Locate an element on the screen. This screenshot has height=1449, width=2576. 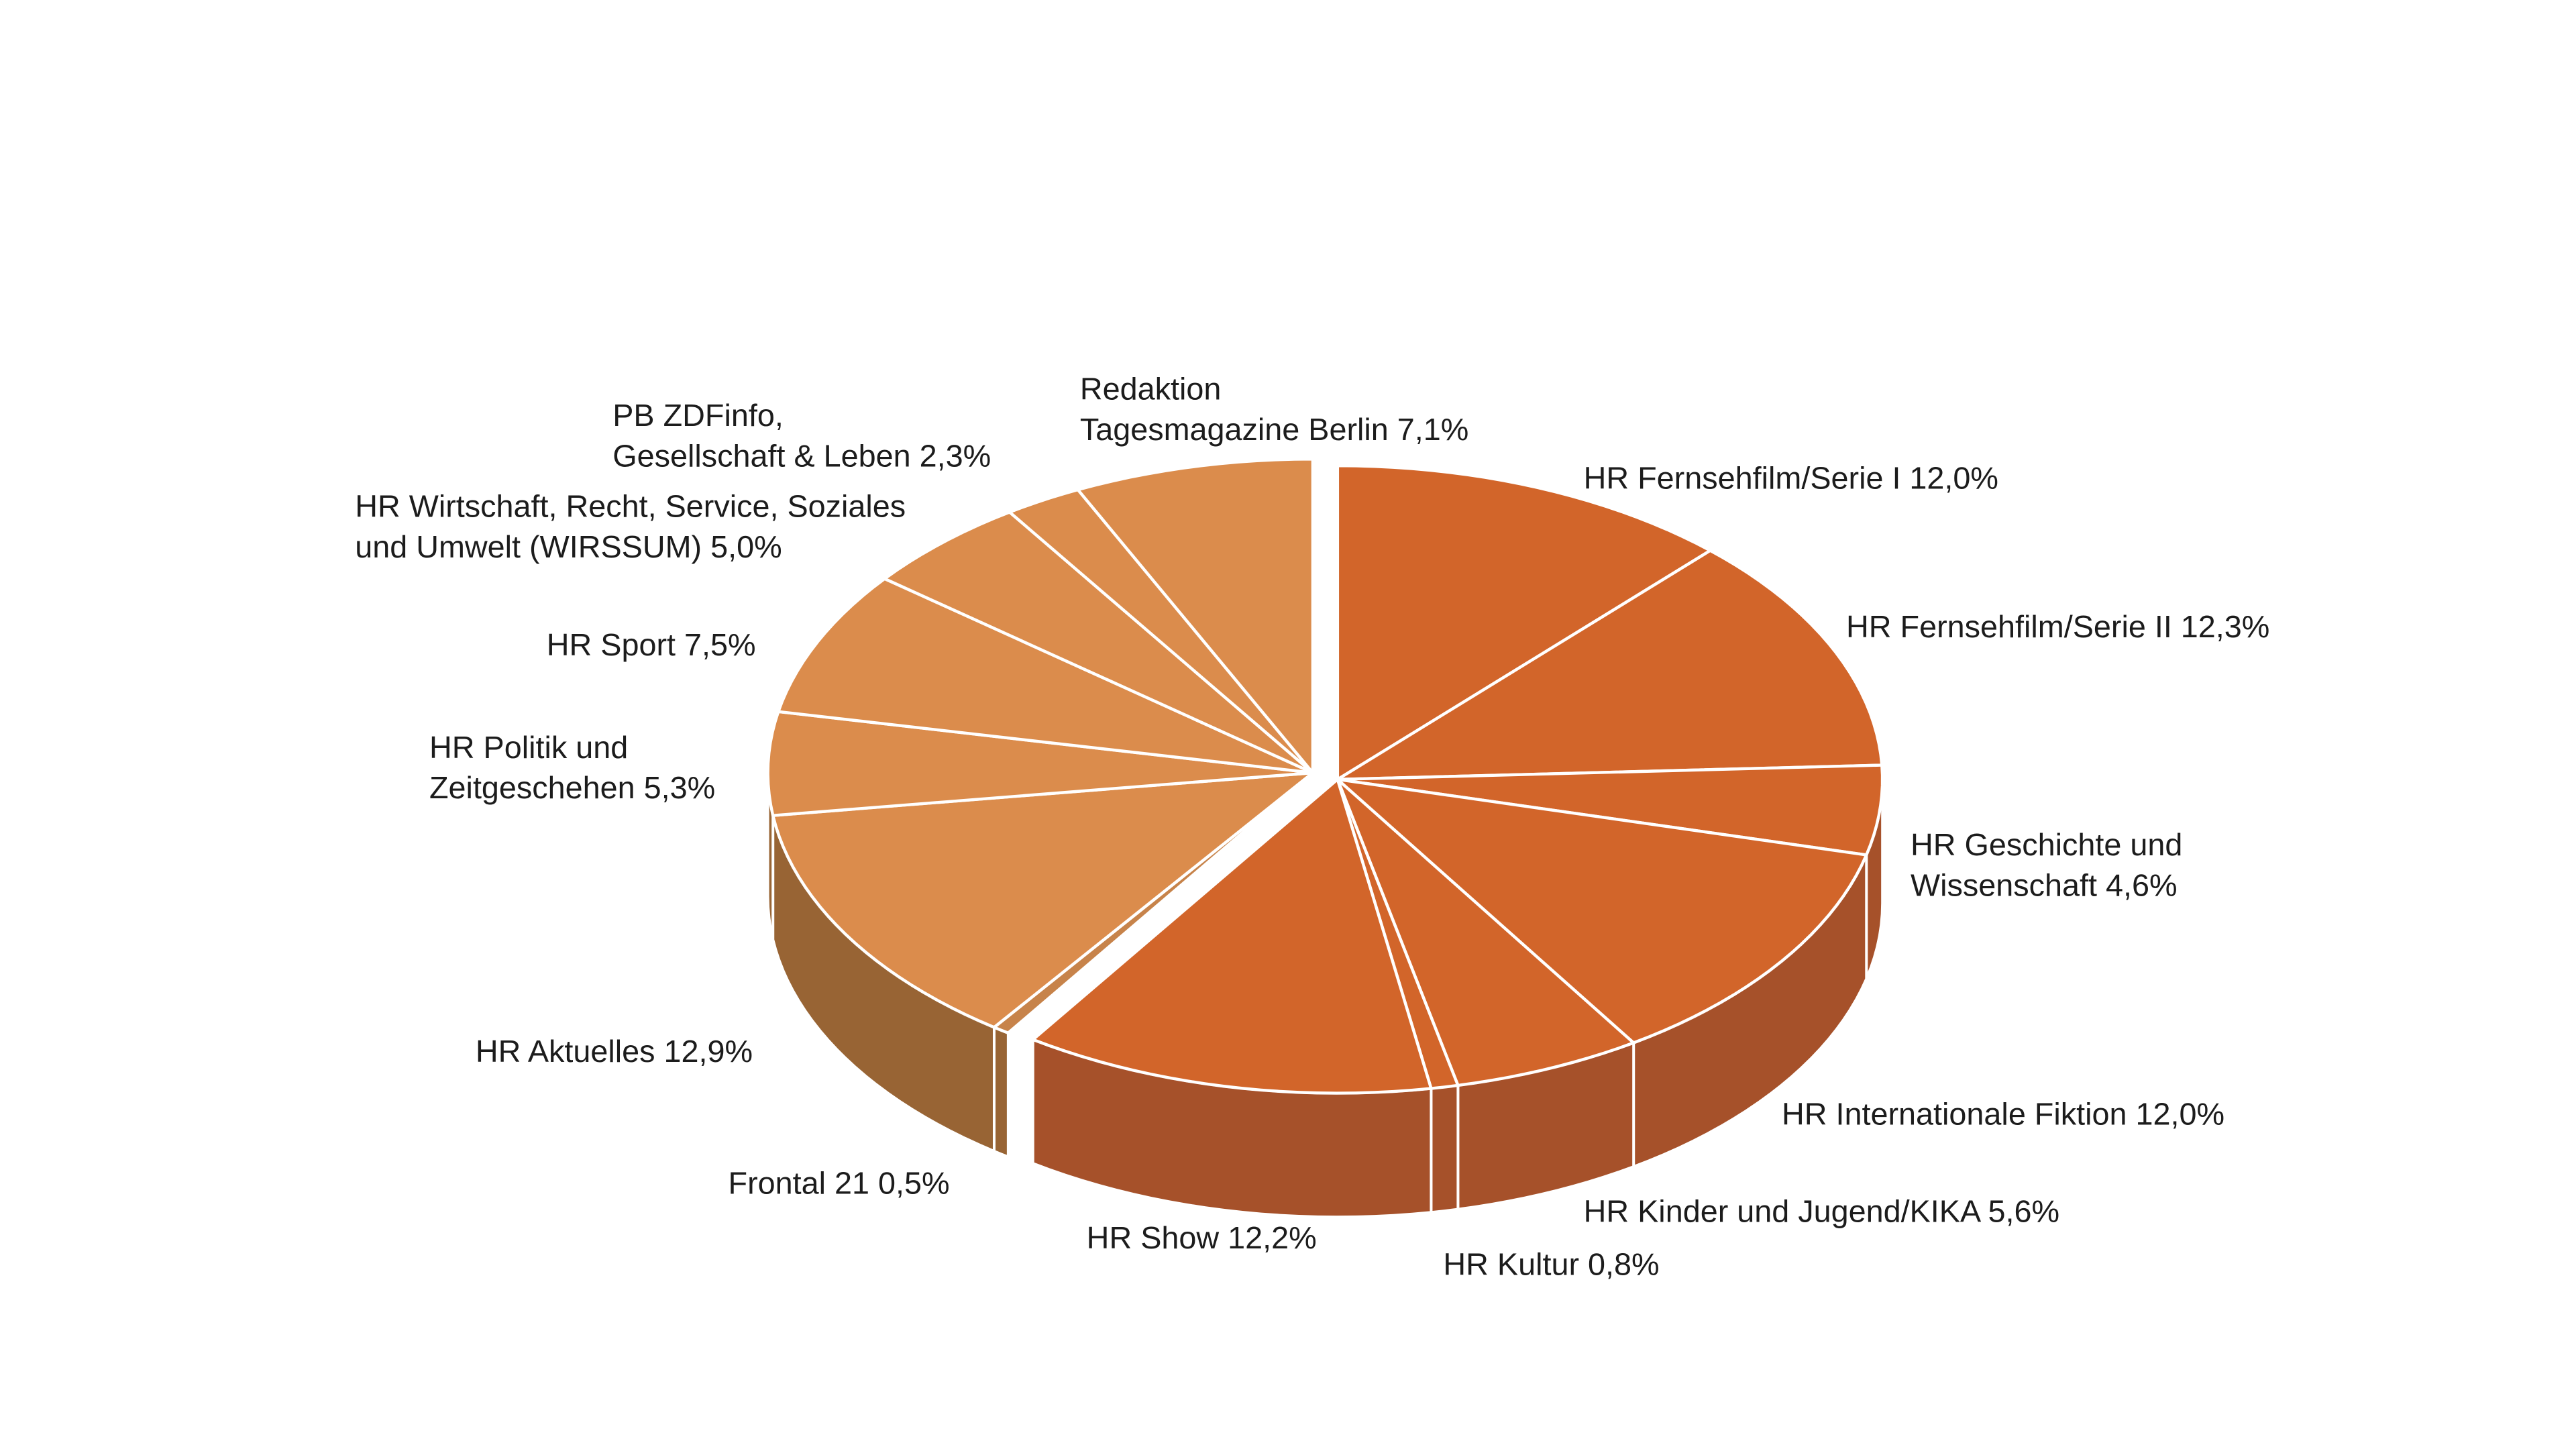
data-label-line: und Umwelt (WIRSSUM) 5,0% is located at coordinates (568, 546).